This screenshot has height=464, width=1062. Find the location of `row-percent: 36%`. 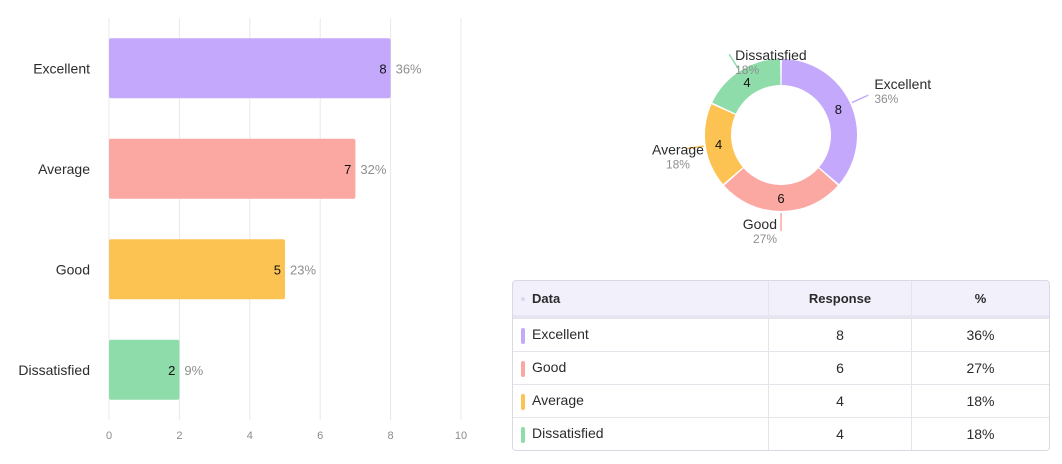

row-percent: 36% is located at coordinates (980, 334).